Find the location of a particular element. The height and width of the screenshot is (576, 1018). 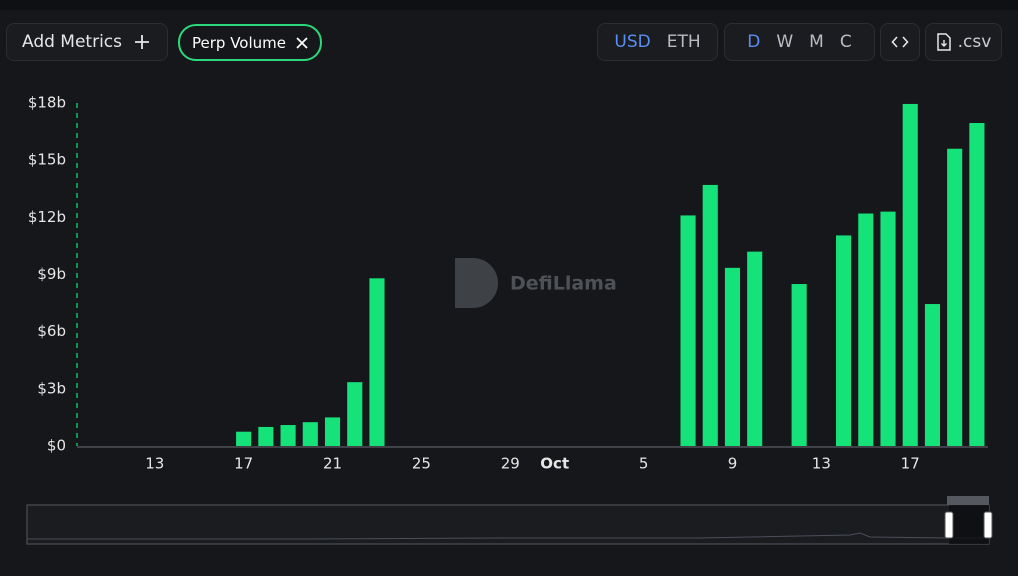

x-tick-label: 9 is located at coordinates (733, 464).